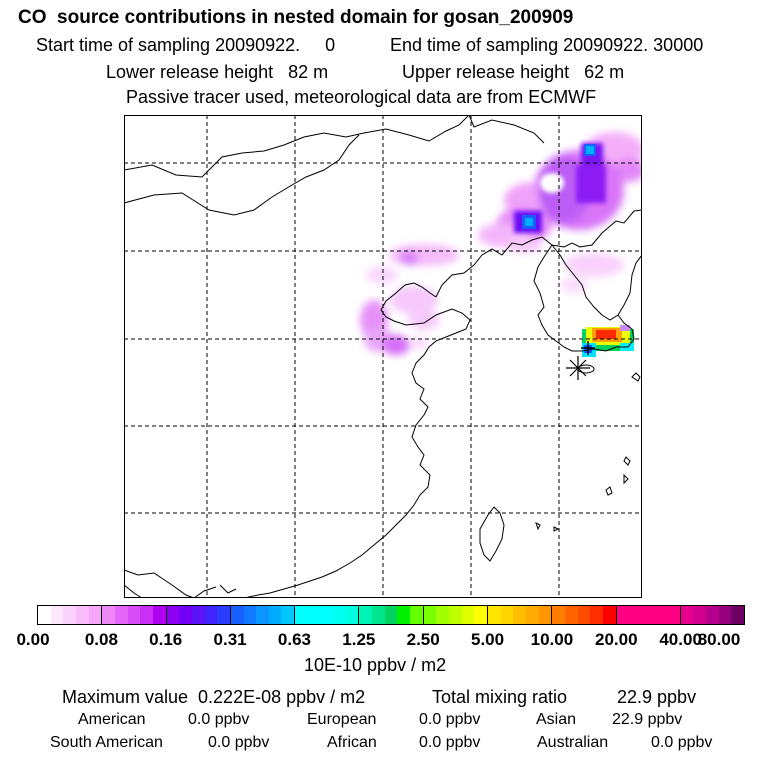  Describe the element at coordinates (219, 719) in the screenshot. I see `region-american-value: 0.0 ppbv` at that location.